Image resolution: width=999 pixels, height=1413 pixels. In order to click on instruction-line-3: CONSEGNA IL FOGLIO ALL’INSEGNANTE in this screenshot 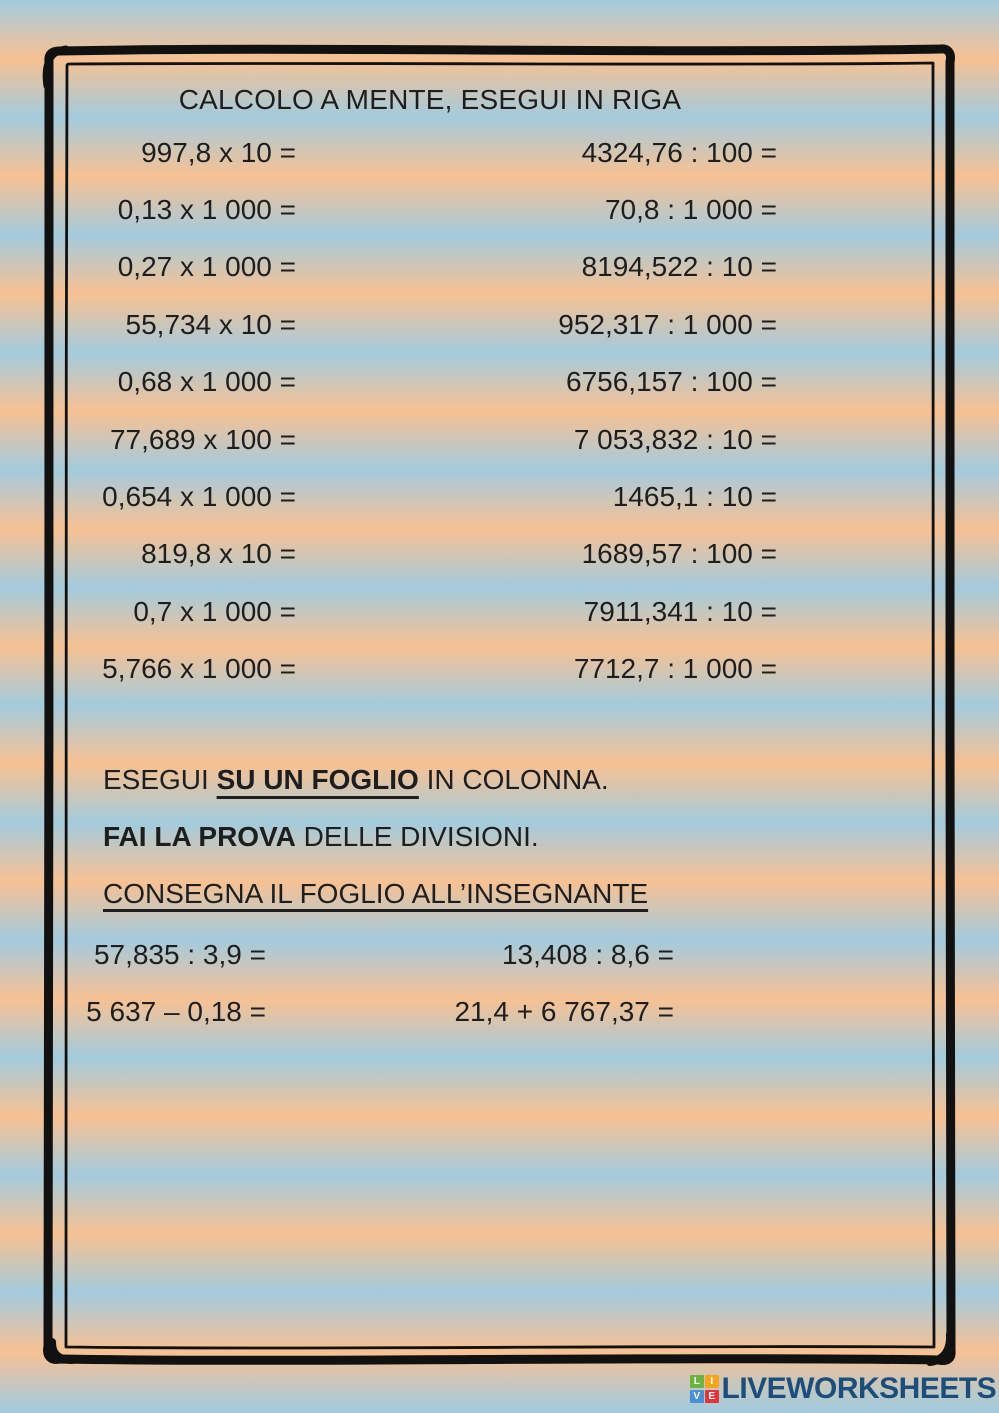, I will do `click(376, 894)`.